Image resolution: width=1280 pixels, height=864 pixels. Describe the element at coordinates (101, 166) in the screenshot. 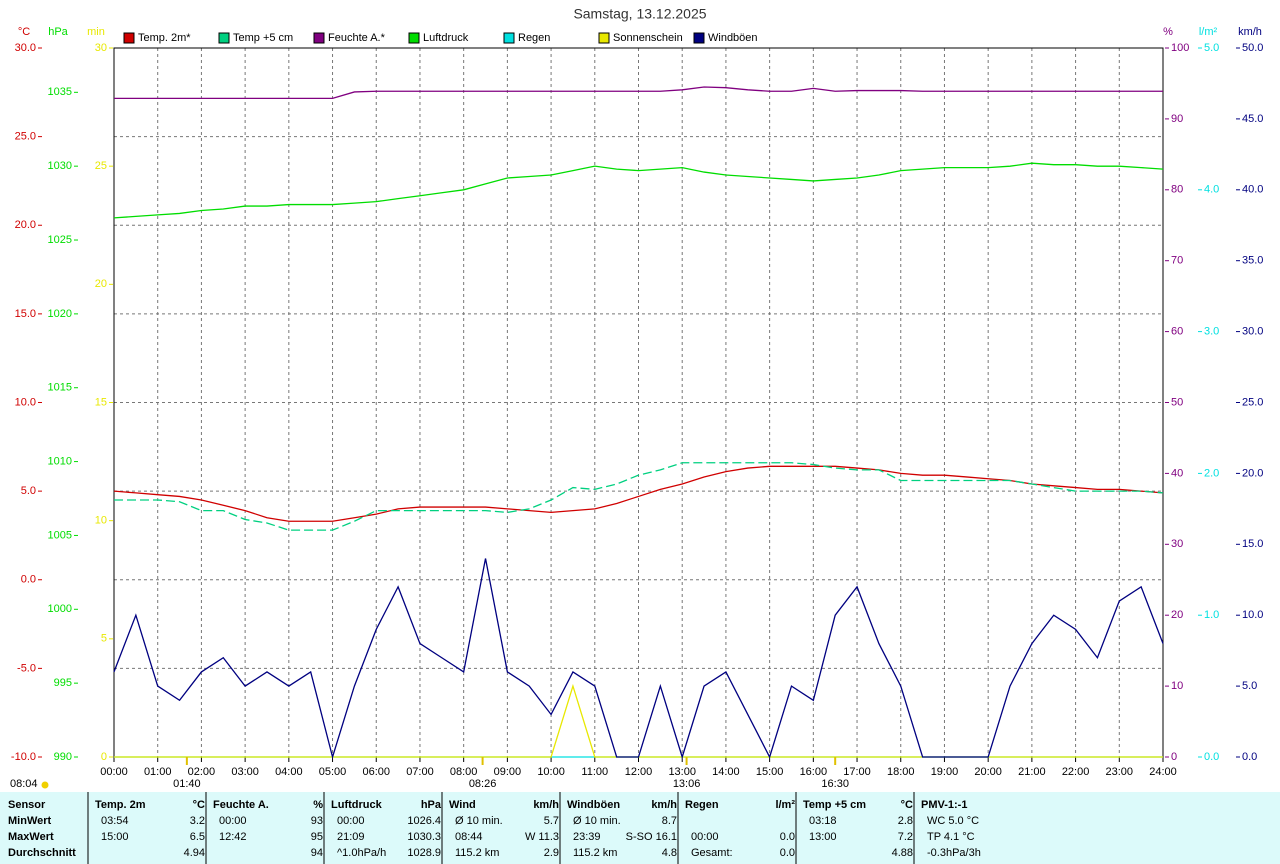

I see `y-tick-label: 25` at that location.